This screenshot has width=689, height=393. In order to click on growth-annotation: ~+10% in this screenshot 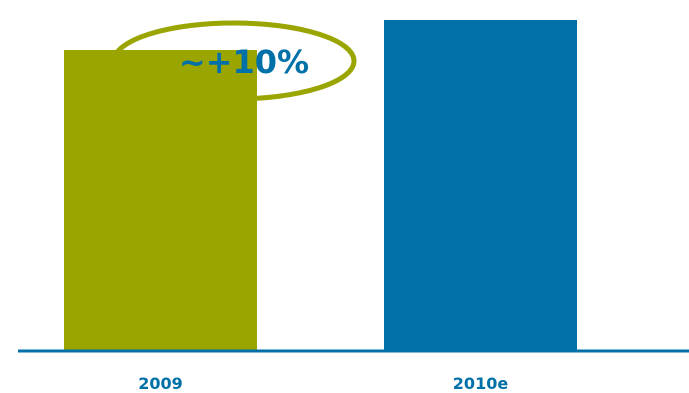, I will do `click(234, 61)`.